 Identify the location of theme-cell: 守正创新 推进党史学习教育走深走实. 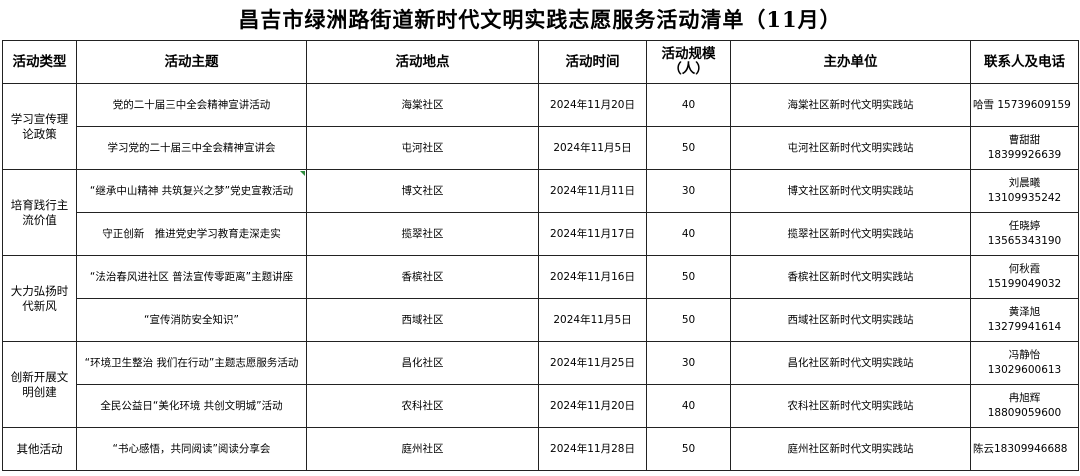
(191, 234).